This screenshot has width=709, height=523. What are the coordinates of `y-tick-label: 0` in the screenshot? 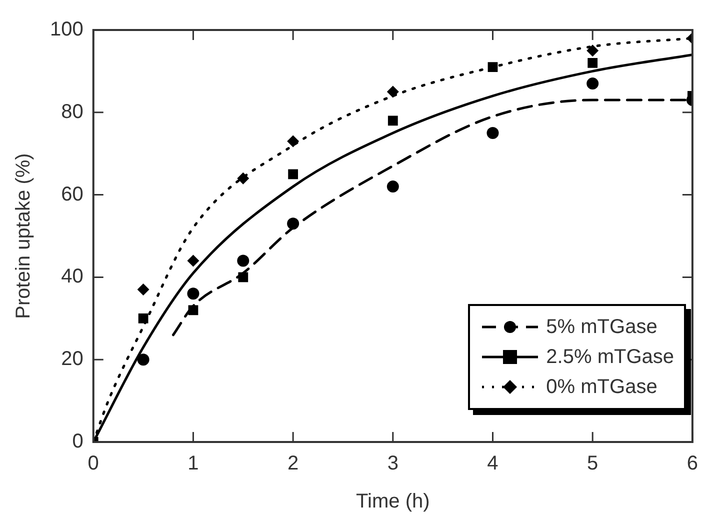 It's located at (78, 441).